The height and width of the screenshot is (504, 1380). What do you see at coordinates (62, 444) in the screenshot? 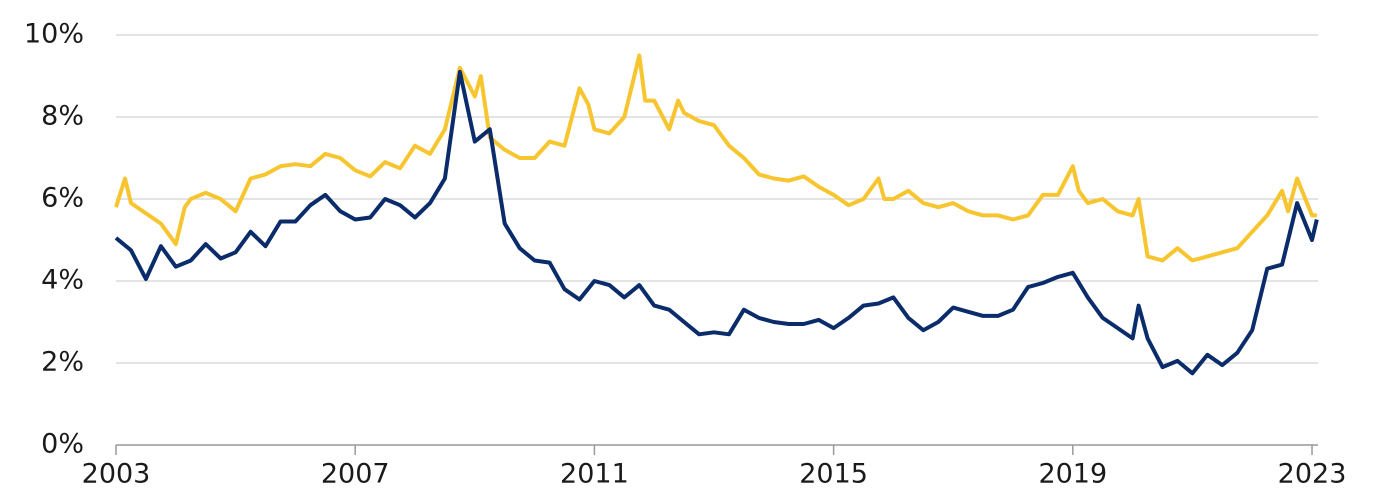
I see `y-tick-label: 0%` at bounding box center [62, 444].